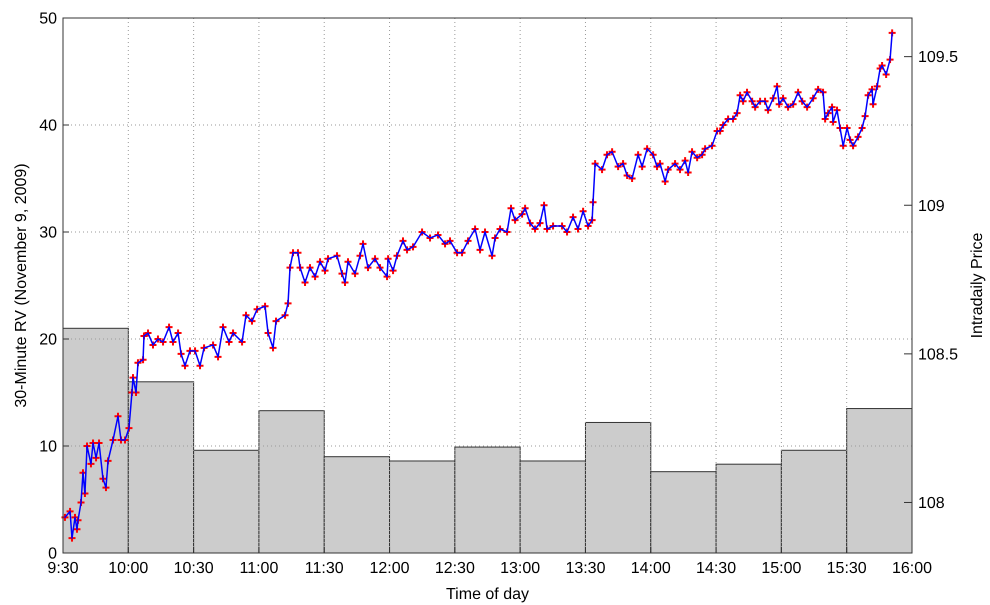 Image resolution: width=990 pixels, height=605 pixels. Describe the element at coordinates (194, 568) in the screenshot. I see `x-tick-label: 10:30` at that location.